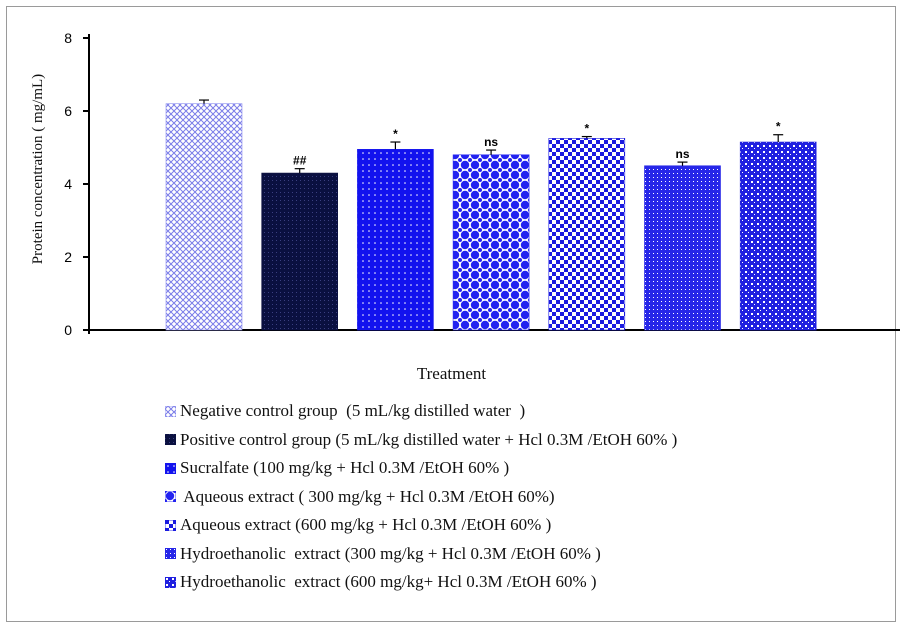  Describe the element at coordinates (68, 257) in the screenshot. I see `y-tick-label: 2` at that location.